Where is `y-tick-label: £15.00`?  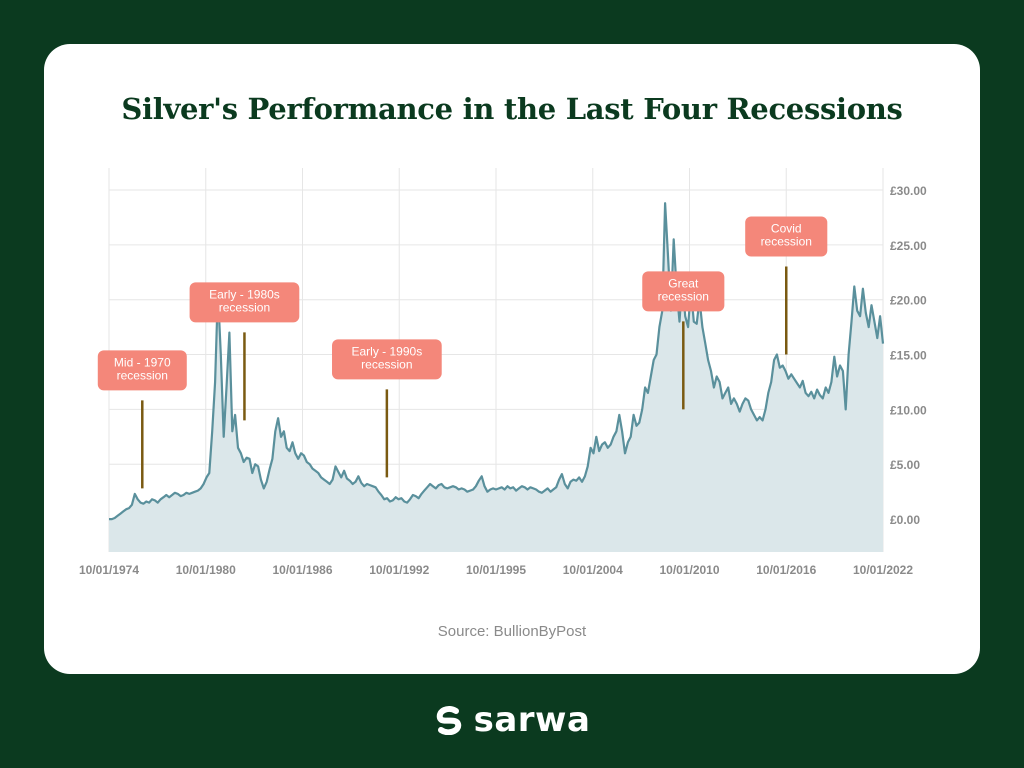
y-tick-label: £15.00 is located at coordinates (908, 356).